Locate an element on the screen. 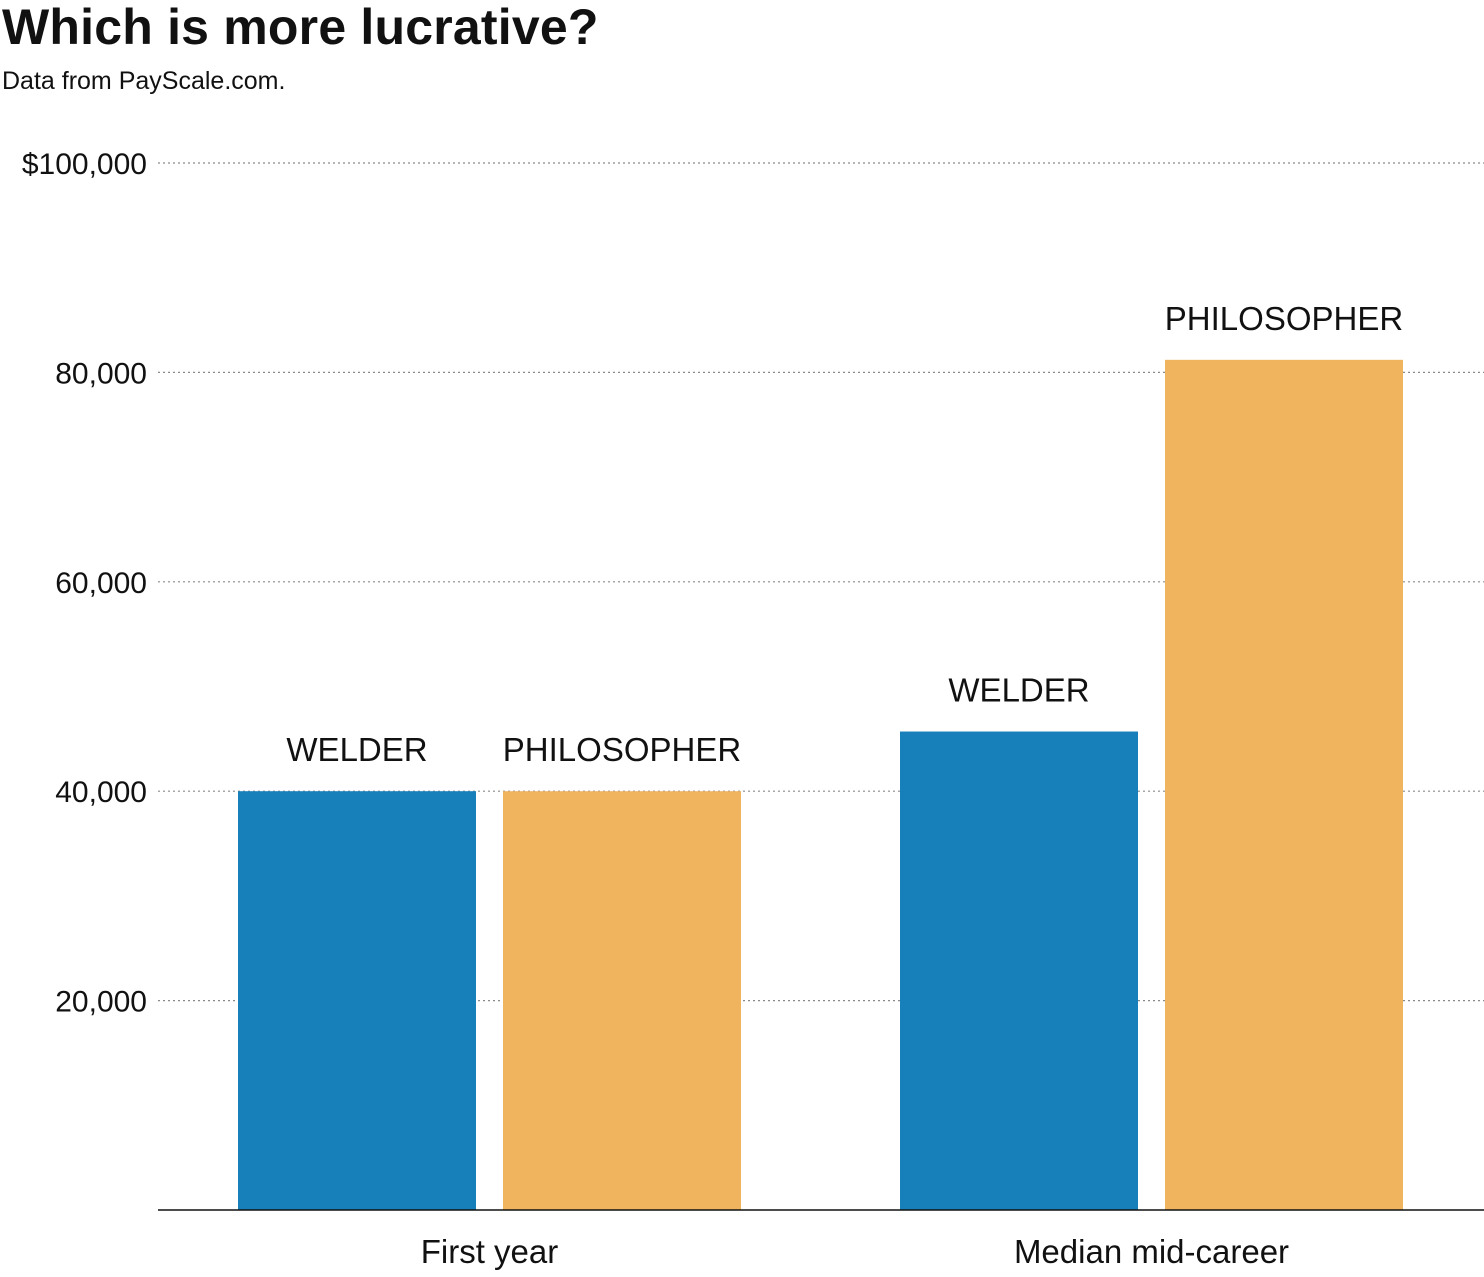  category-labels: First year Median mid-career is located at coordinates (855, 1251).